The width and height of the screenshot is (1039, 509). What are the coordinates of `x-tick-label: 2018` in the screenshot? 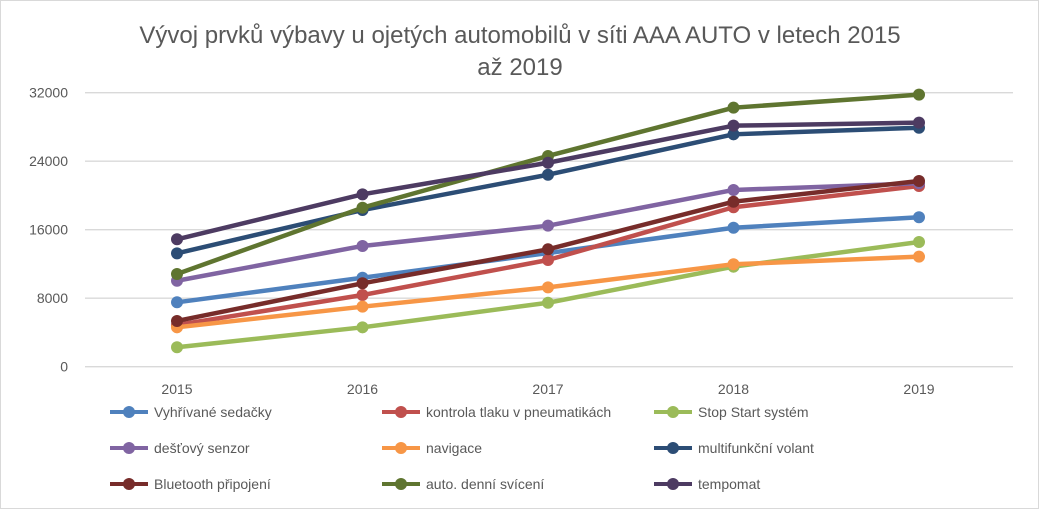 It's located at (733, 389).